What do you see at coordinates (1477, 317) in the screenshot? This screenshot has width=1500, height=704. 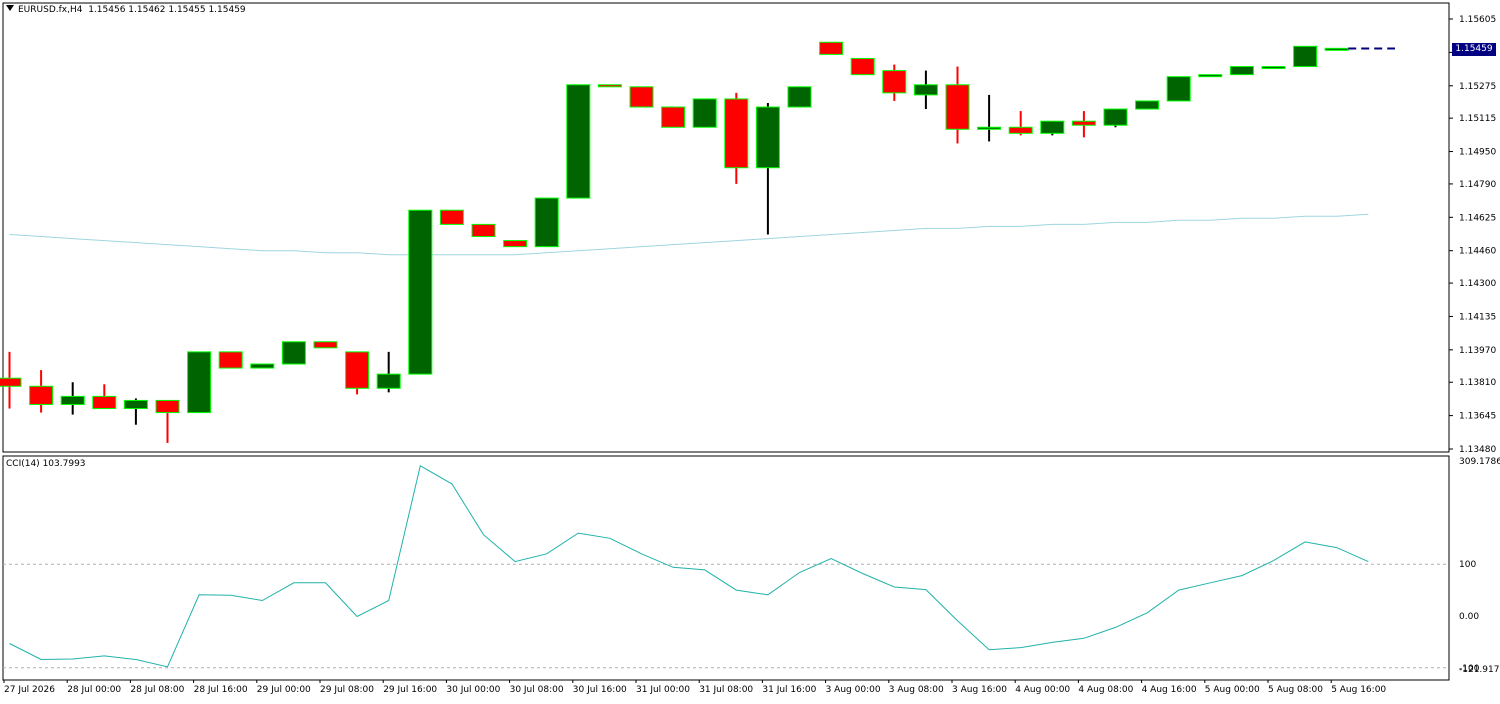 I see `y-tick-label: 1.14135` at bounding box center [1477, 317].